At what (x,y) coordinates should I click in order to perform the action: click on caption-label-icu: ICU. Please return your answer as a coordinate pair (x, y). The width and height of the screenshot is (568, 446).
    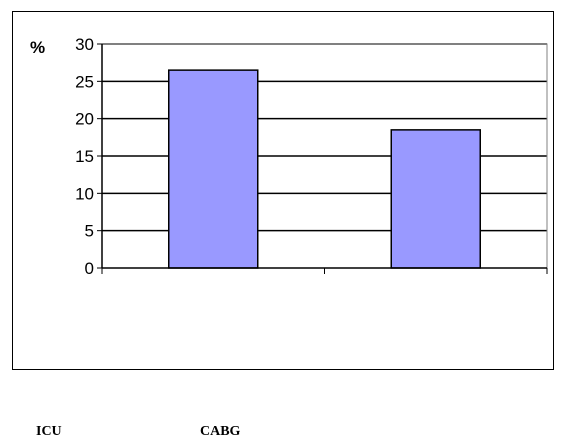
    Looking at the image, I should click on (49, 431).